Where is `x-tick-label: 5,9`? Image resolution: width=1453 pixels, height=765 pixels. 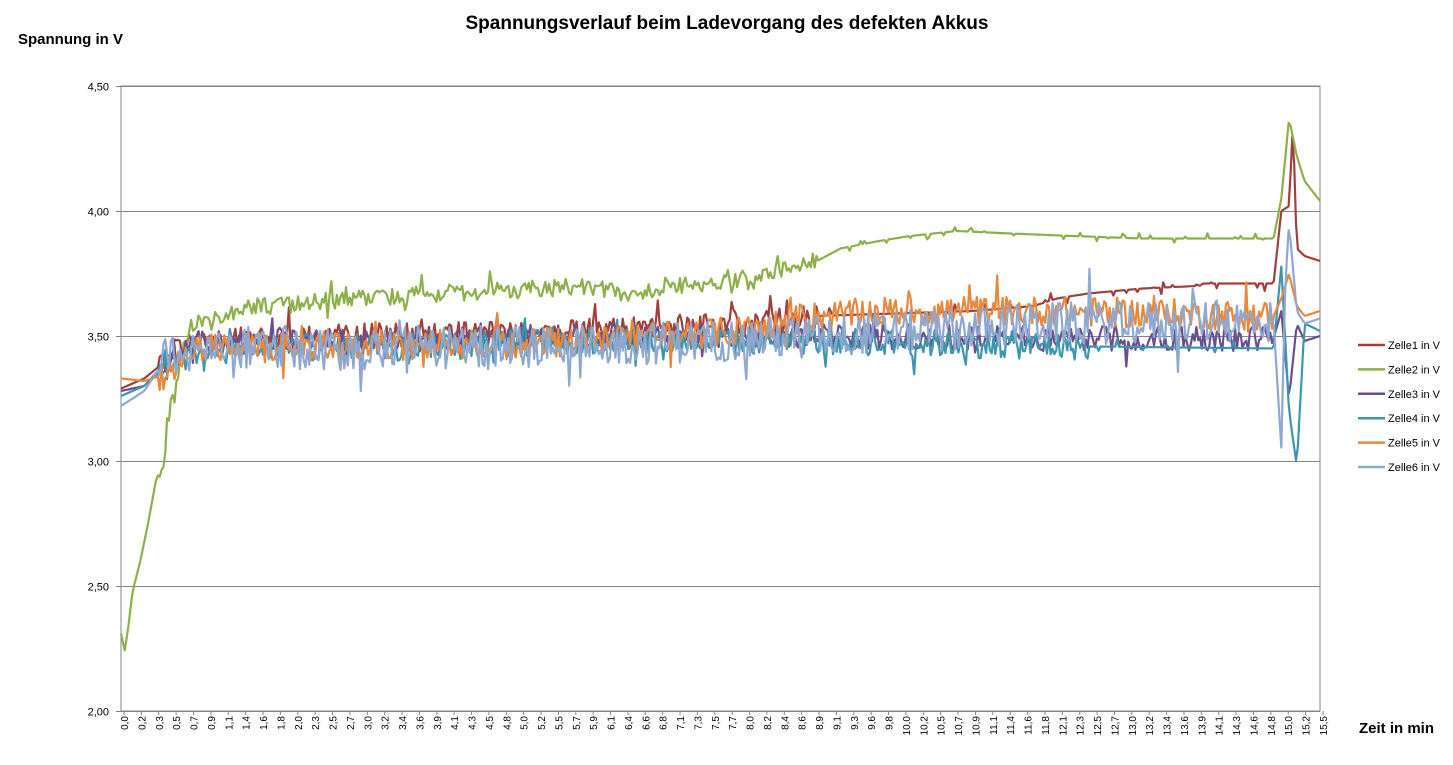
x-tick-label: 5,9 is located at coordinates (594, 723).